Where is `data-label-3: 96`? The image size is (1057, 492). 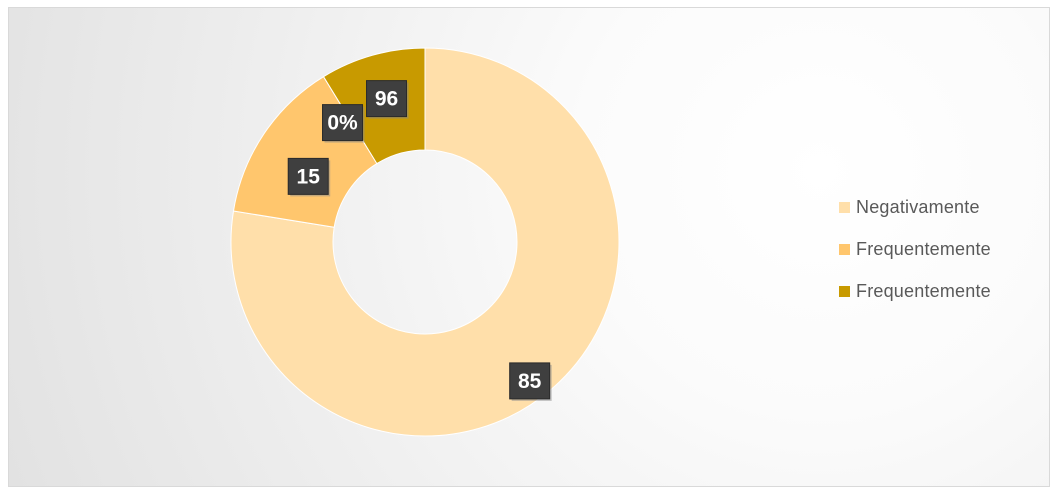
data-label-3: 96 is located at coordinates (387, 99).